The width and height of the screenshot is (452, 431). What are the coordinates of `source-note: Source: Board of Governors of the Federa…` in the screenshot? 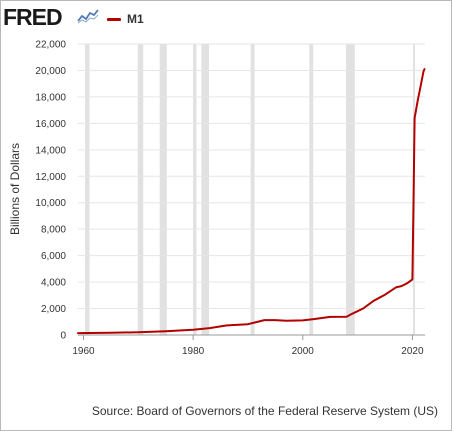 It's located at (264, 411).